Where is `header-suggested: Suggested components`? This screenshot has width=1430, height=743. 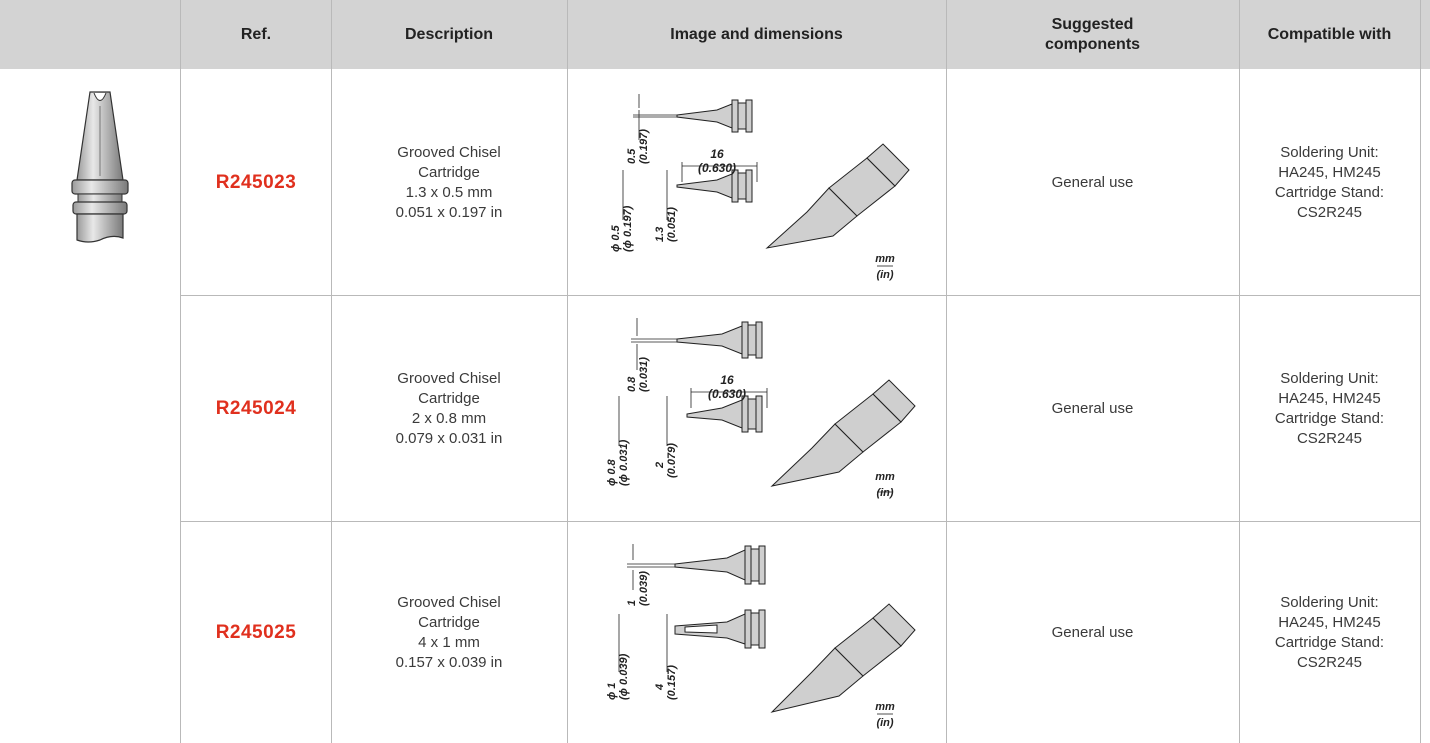
header-suggested: Suggested components is located at coordinates (1092, 34).